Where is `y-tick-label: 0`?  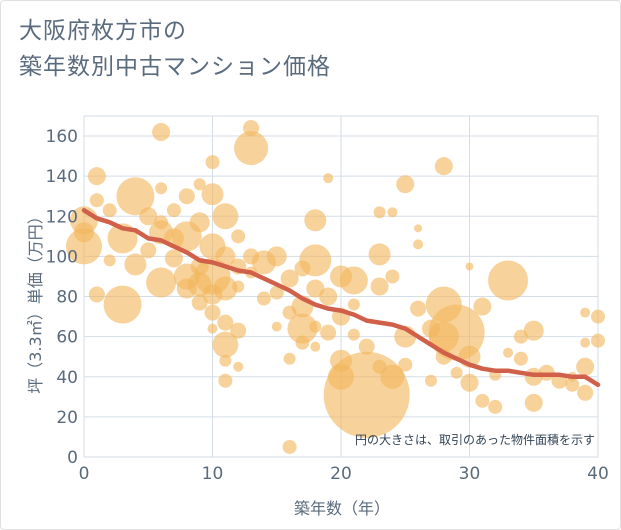
y-tick-label: 0 is located at coordinates (72, 458).